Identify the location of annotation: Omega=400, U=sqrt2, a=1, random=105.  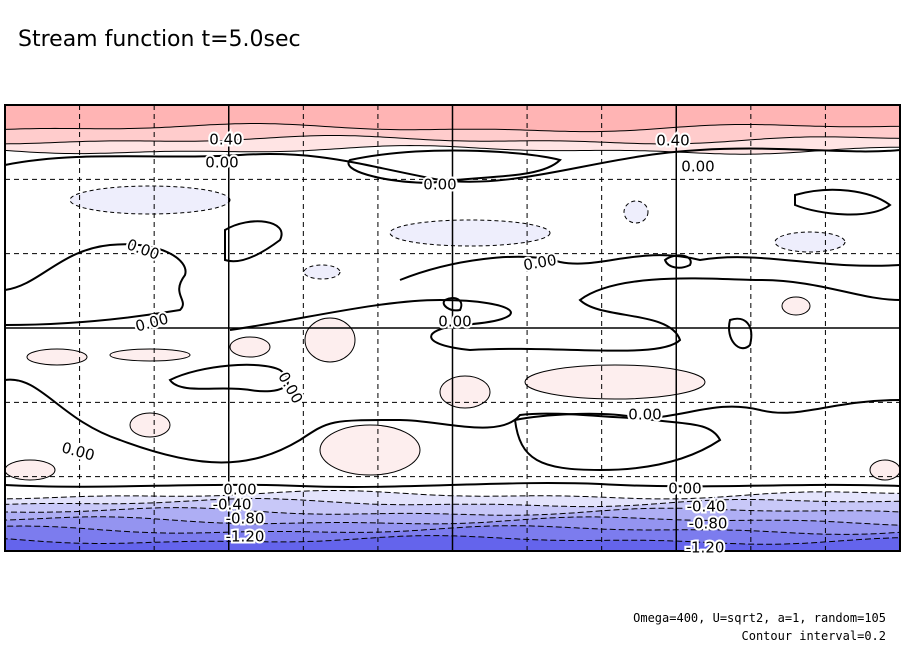
(759, 618).